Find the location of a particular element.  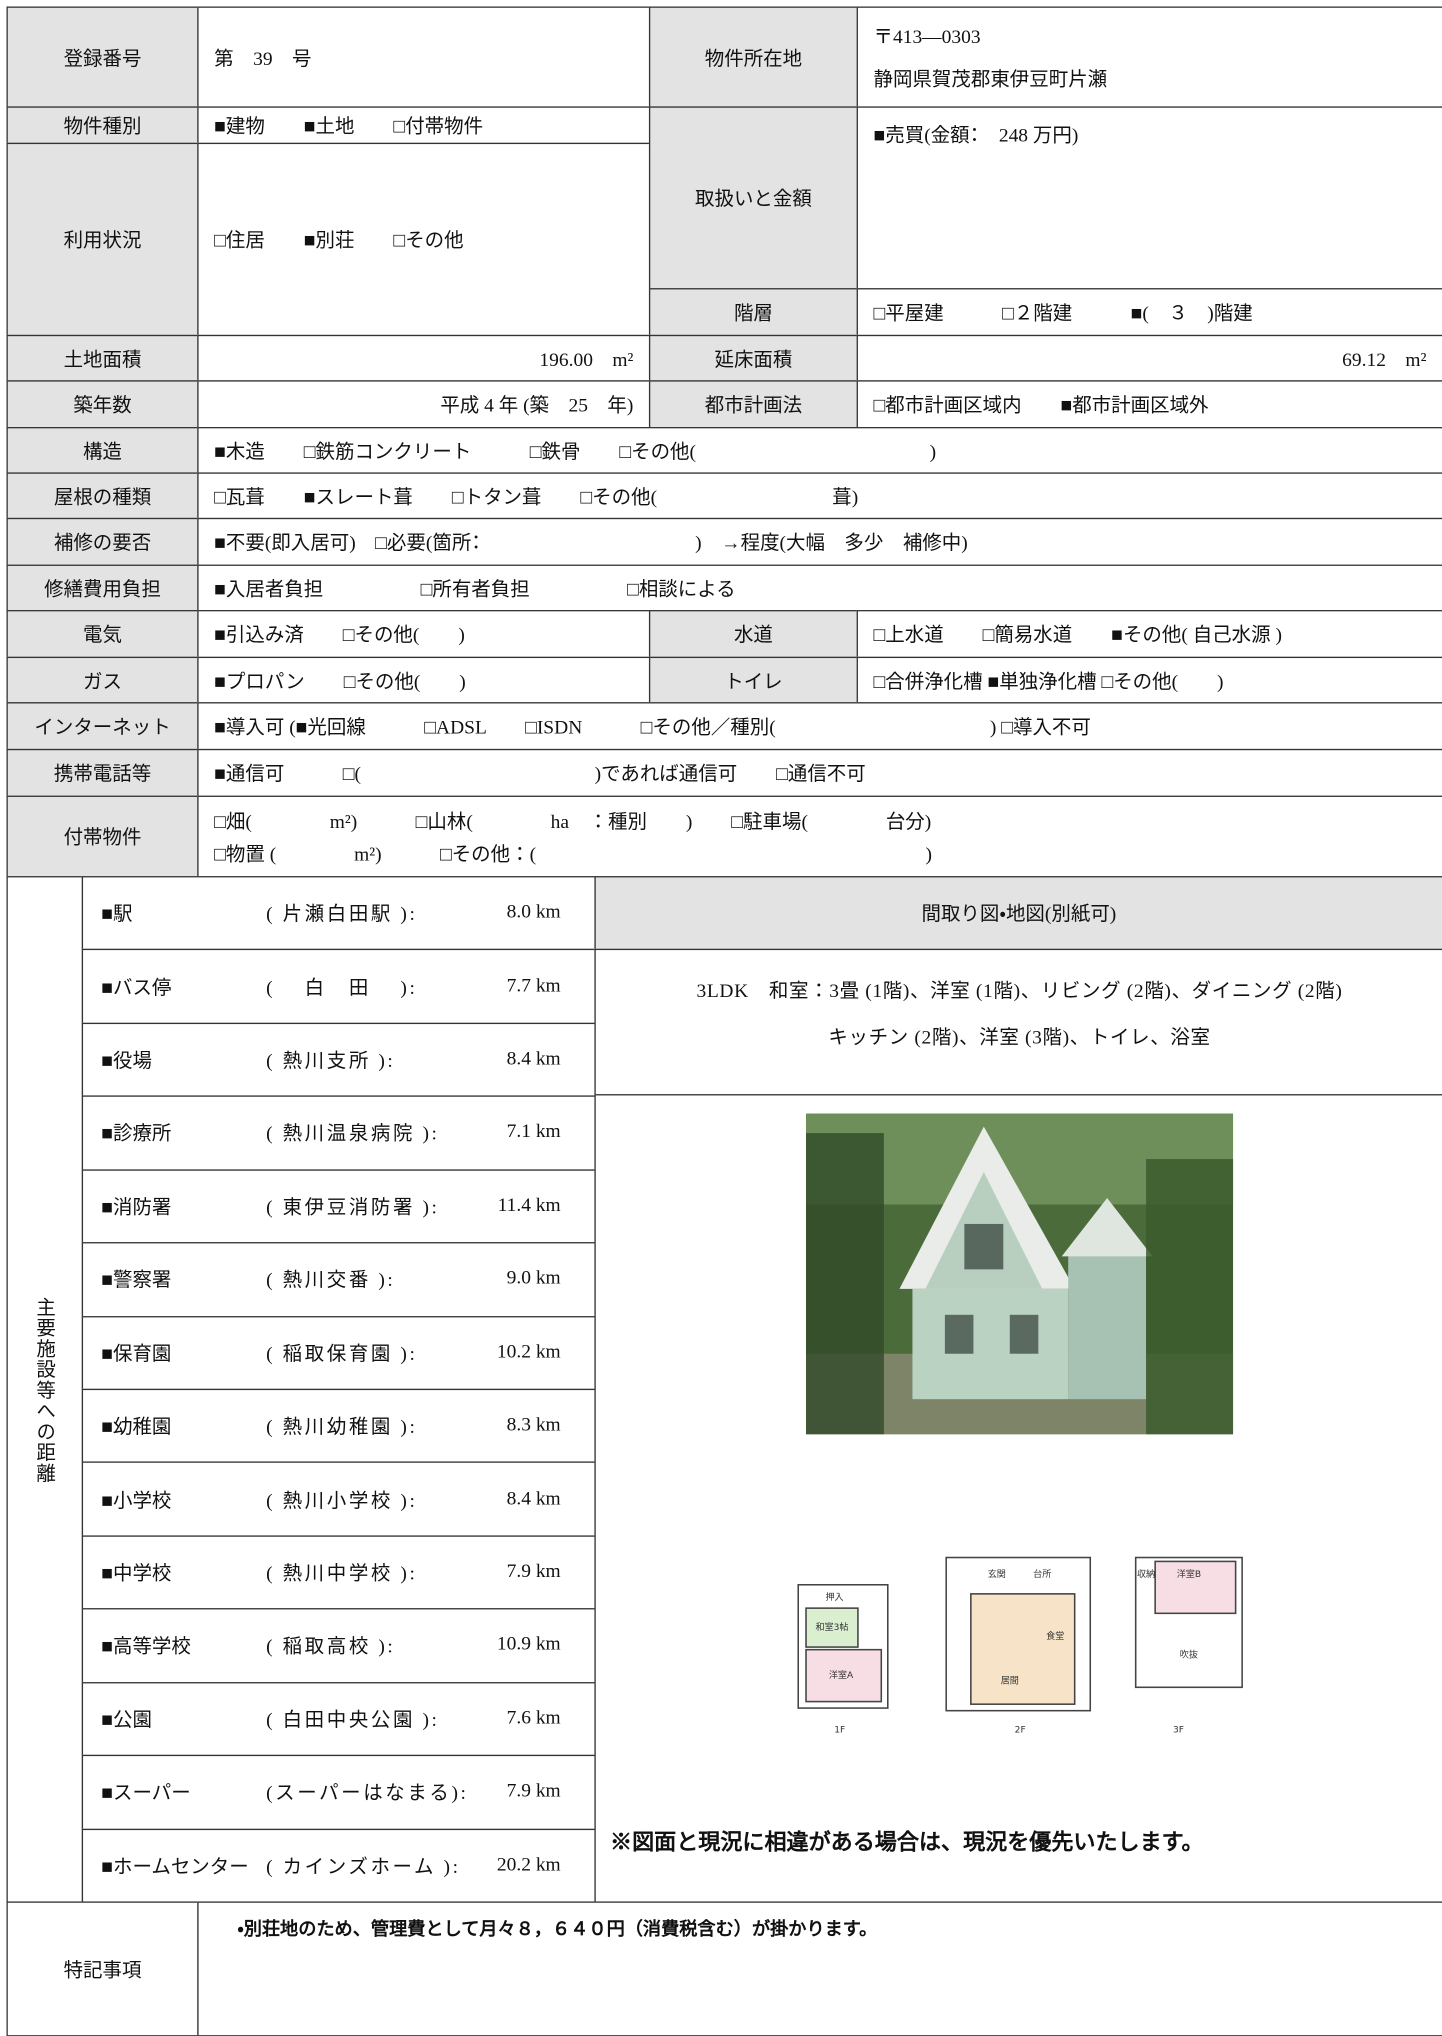

distance-row: ■保育園 ( 稲取保育園 ): 10.2 km is located at coordinates (338, 1353).